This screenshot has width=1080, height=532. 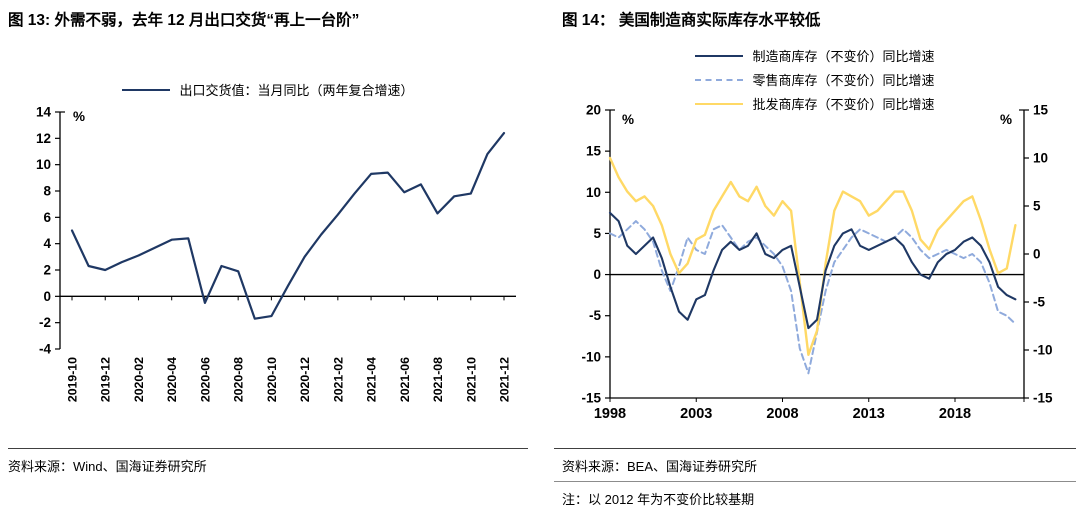 I want to click on x-tick-label: 2021-08, so click(x=438, y=379).